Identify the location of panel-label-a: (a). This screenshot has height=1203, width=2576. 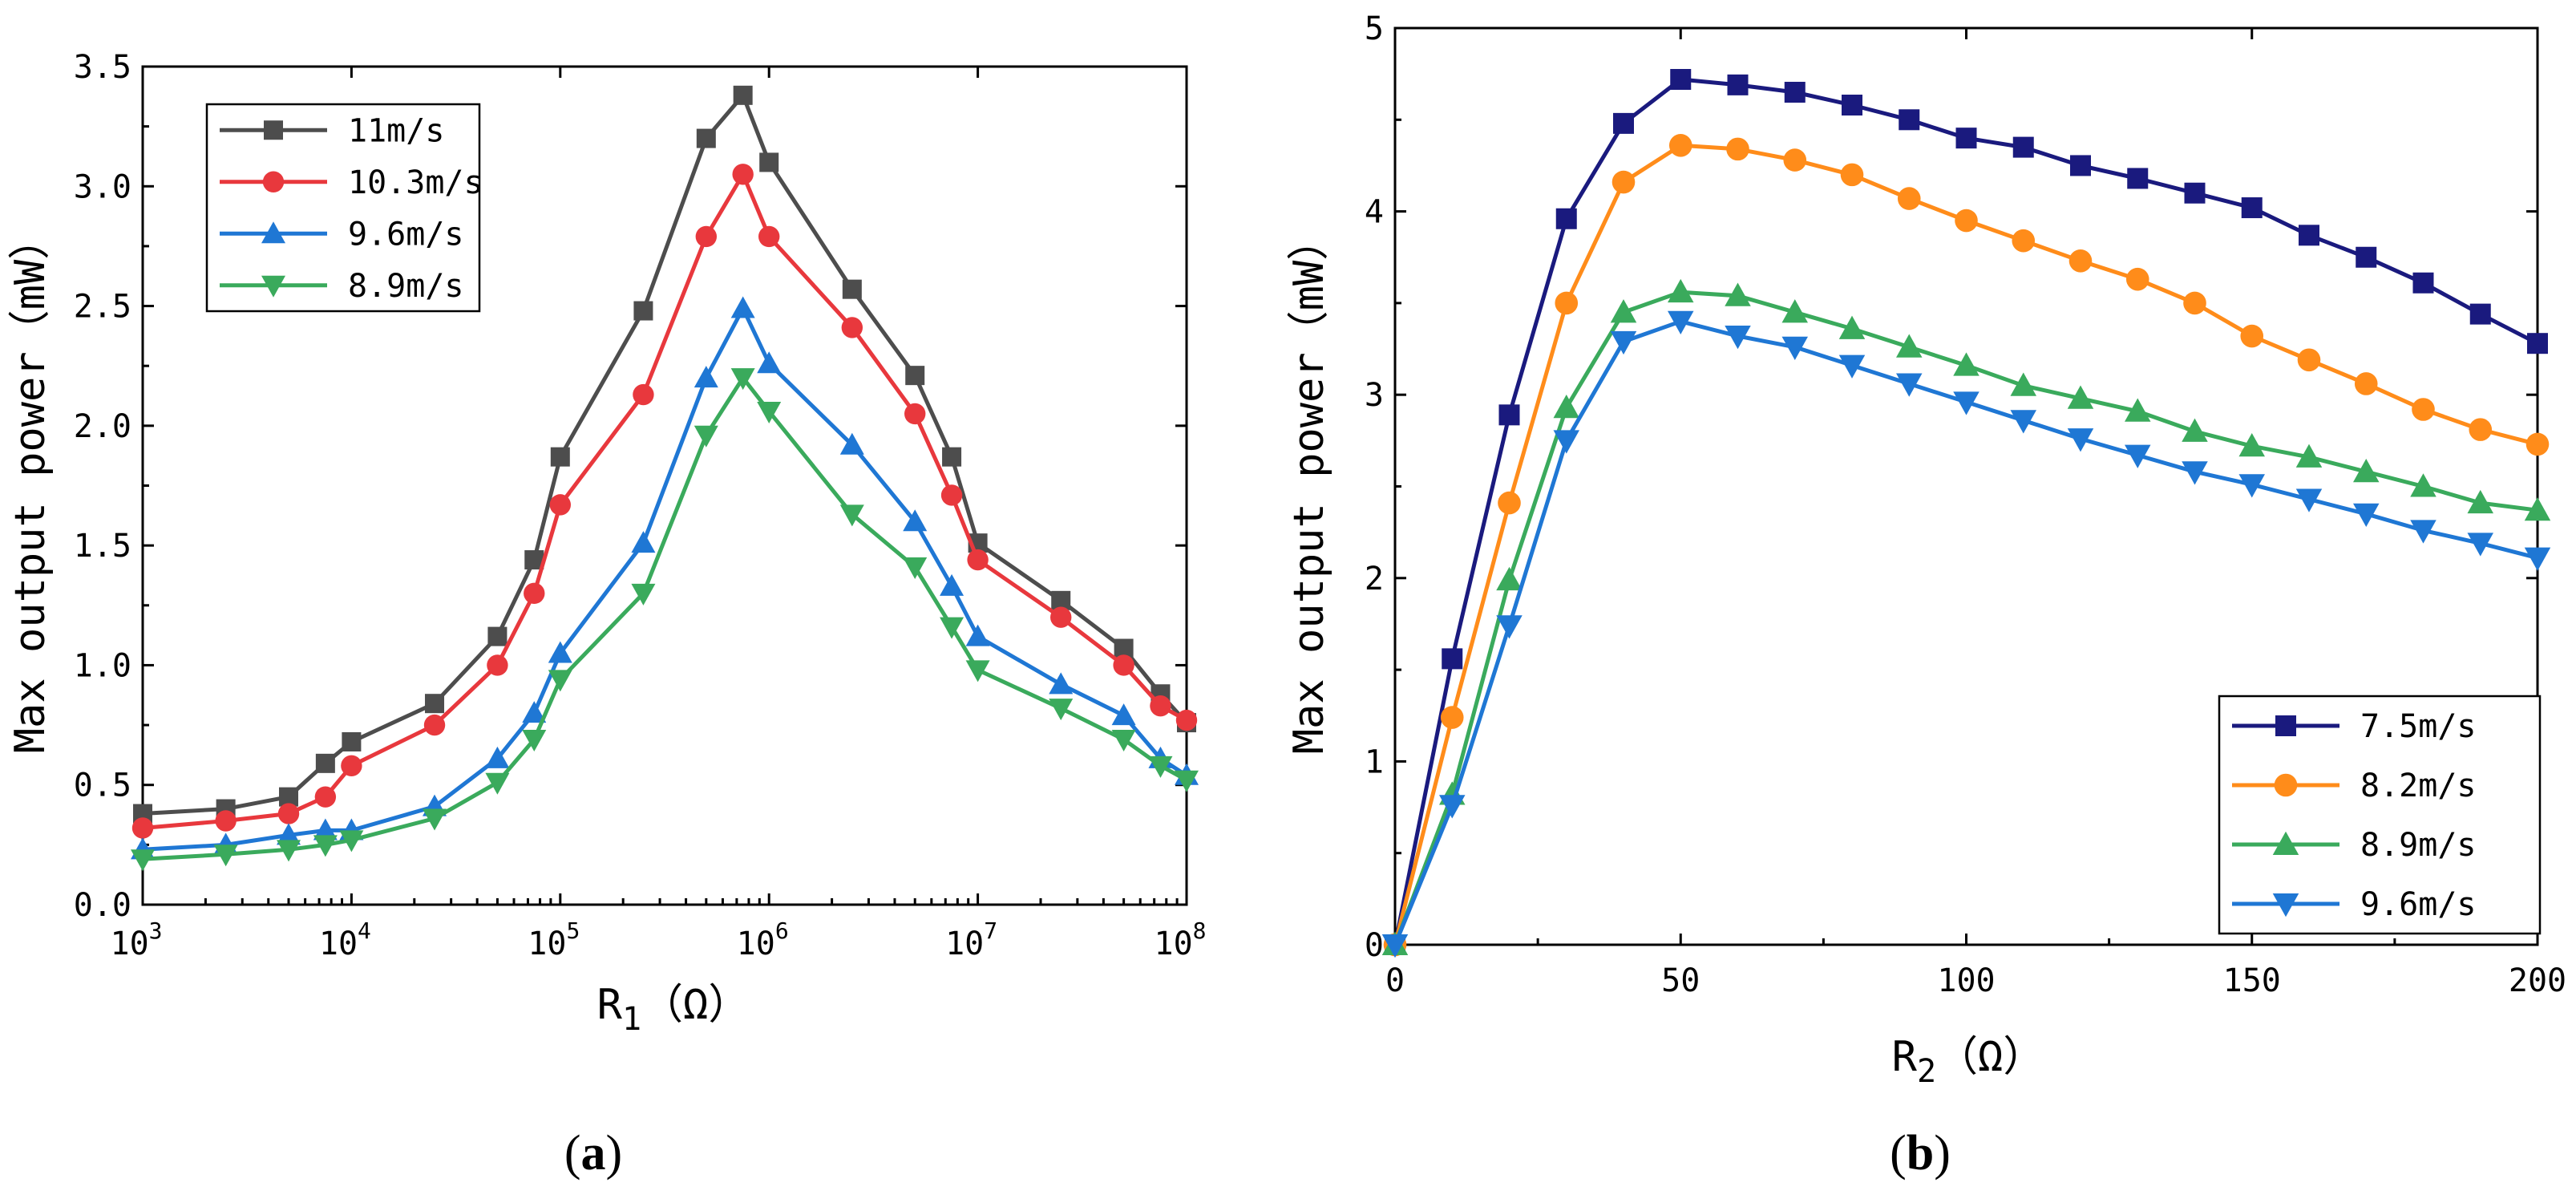
(593, 1154).